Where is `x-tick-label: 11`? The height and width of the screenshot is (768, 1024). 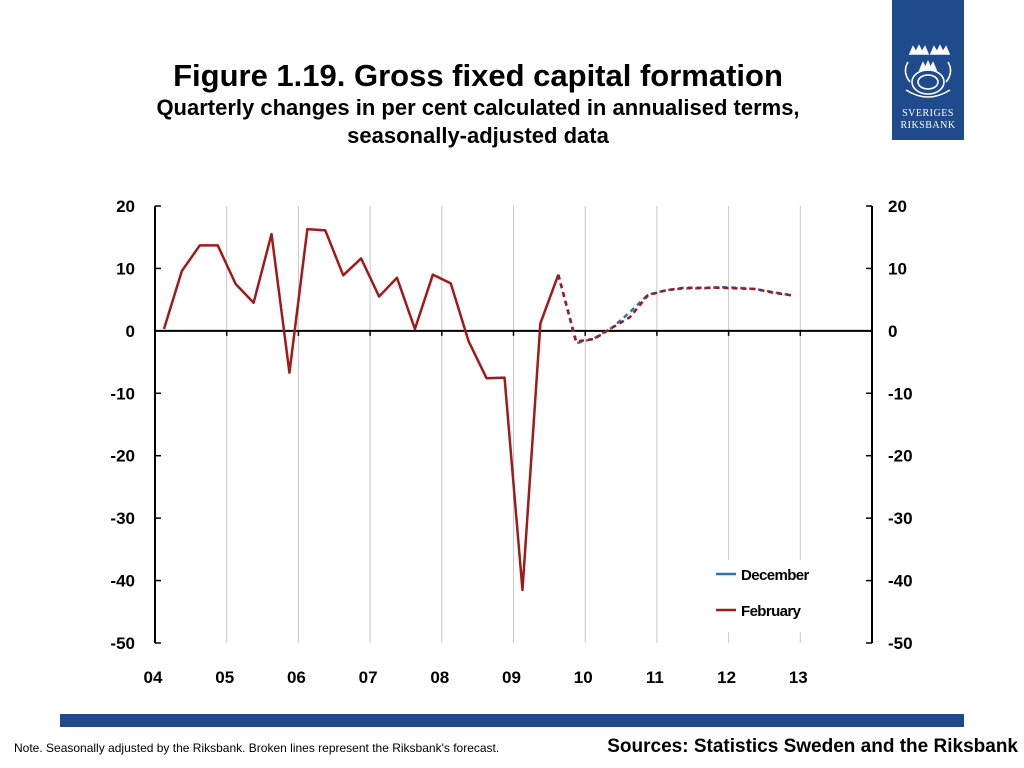
x-tick-label: 11 is located at coordinates (655, 677).